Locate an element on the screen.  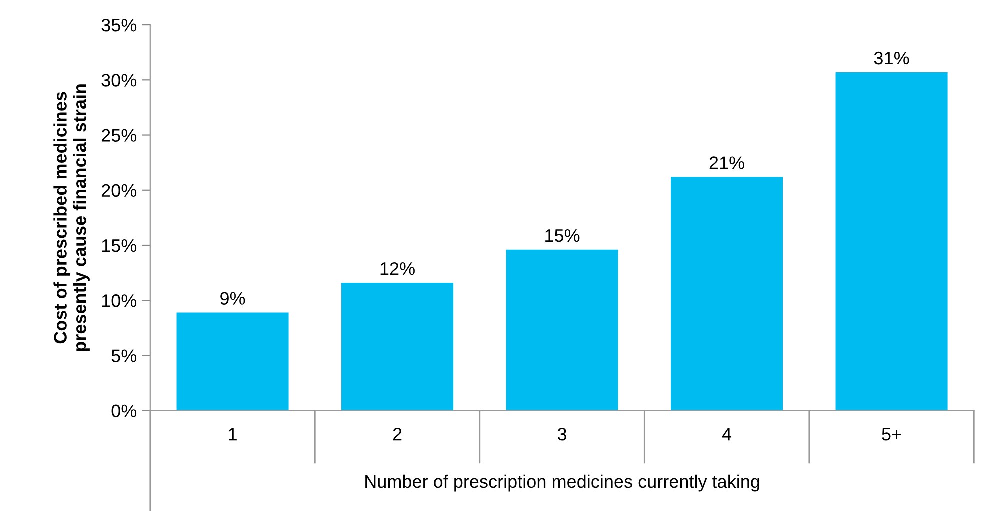
y-tick-label: 30% is located at coordinates (119, 80).